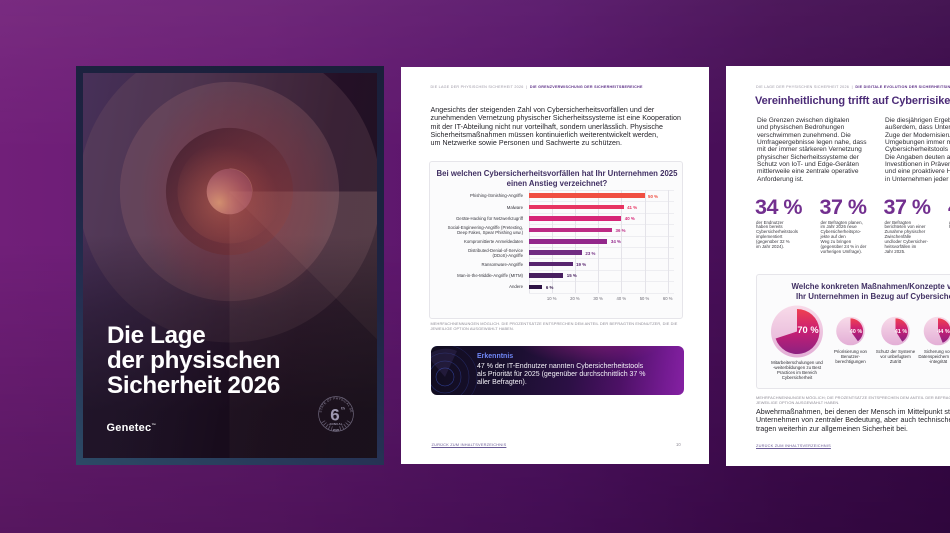 This screenshot has height=533, width=950. I want to click on svg-text: 2026, so click(335, 429).